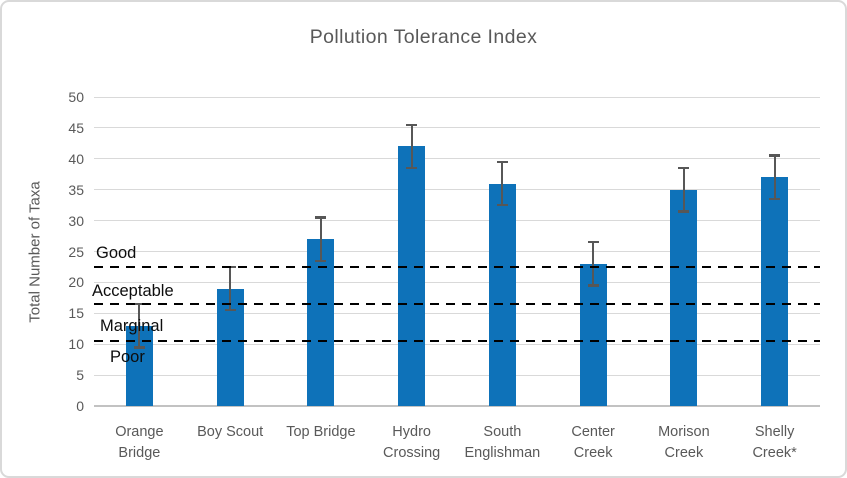 This screenshot has height=478, width=847. Describe the element at coordinates (139, 442) in the screenshot. I see `x-tick-0: Orange Bridge` at that location.